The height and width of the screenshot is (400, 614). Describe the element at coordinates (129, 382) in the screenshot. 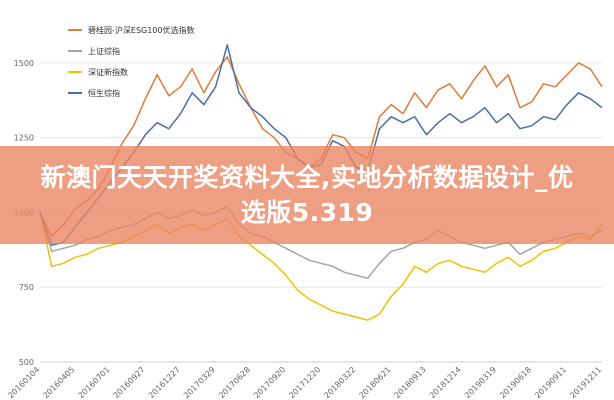

I see `x-tick-label: 20160927` at that location.